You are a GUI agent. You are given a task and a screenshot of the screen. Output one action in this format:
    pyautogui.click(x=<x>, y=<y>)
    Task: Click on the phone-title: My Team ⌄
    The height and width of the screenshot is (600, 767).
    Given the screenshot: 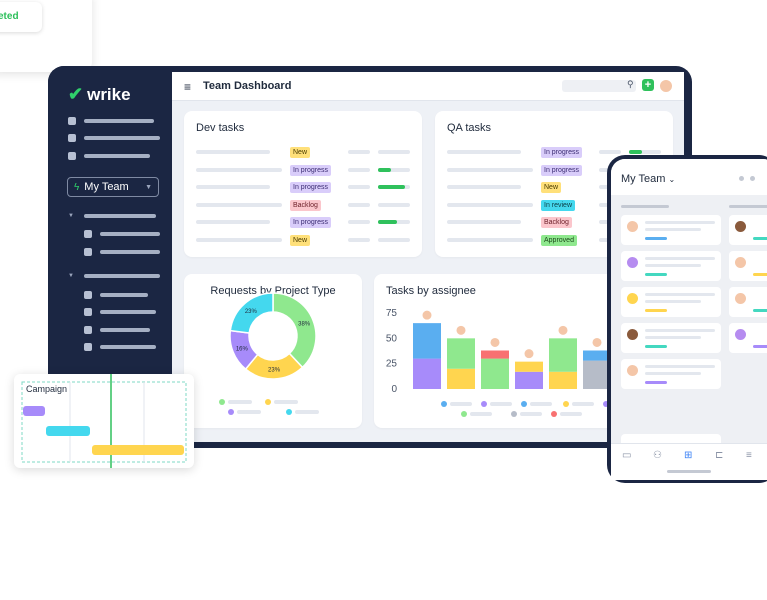 What is the action you would take?
    pyautogui.click(x=648, y=179)
    